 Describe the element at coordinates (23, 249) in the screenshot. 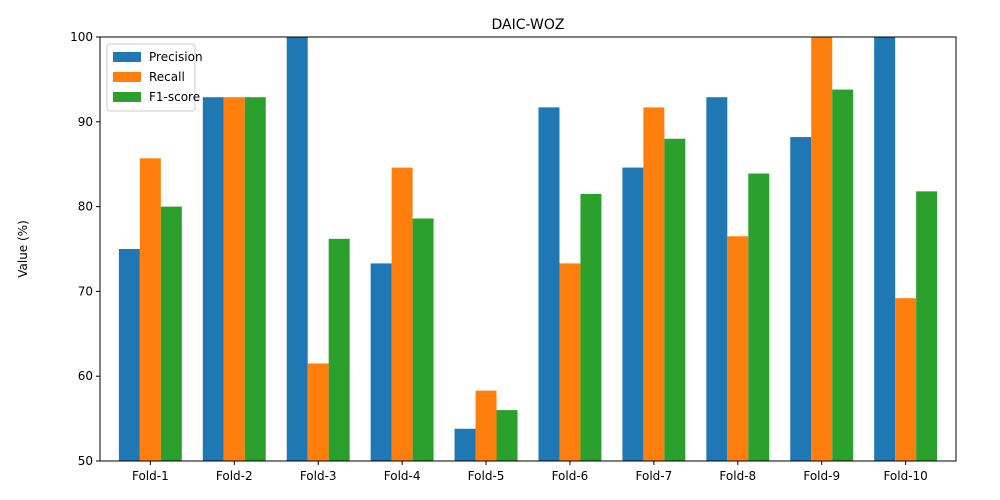

I see `y-axis-title: Value (%)` at that location.